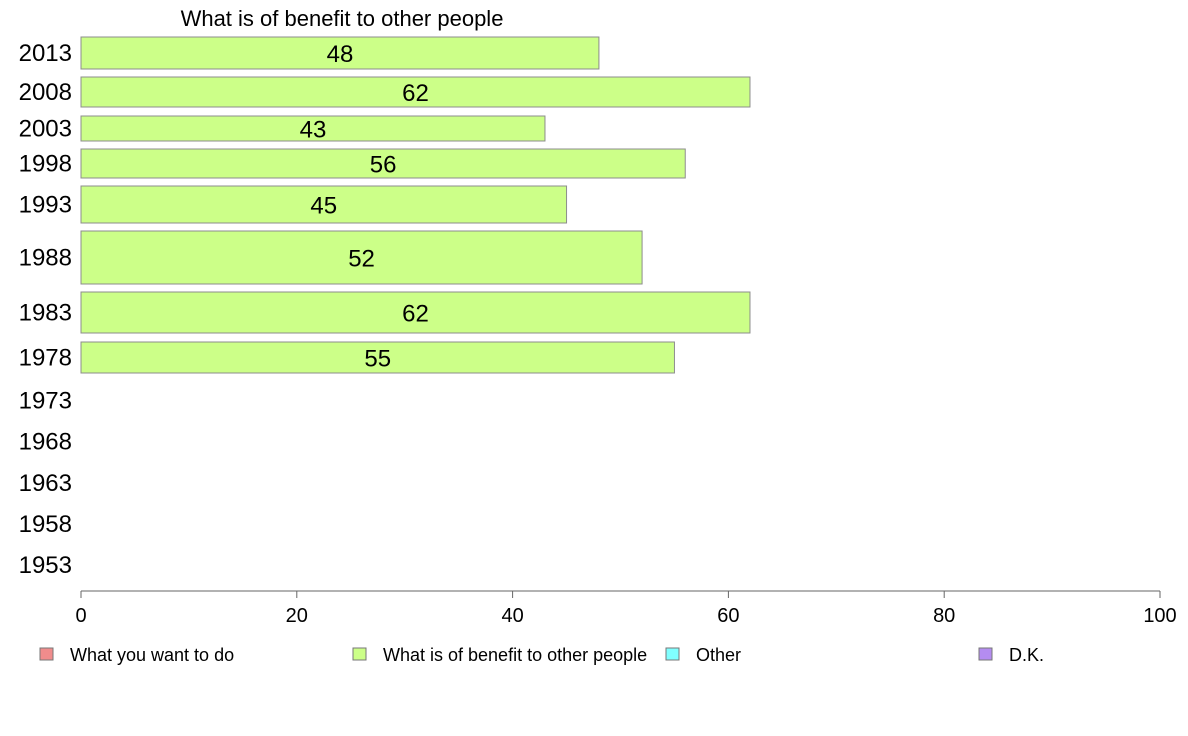  I want to click on x-tick-label-0: 0, so click(80, 616).